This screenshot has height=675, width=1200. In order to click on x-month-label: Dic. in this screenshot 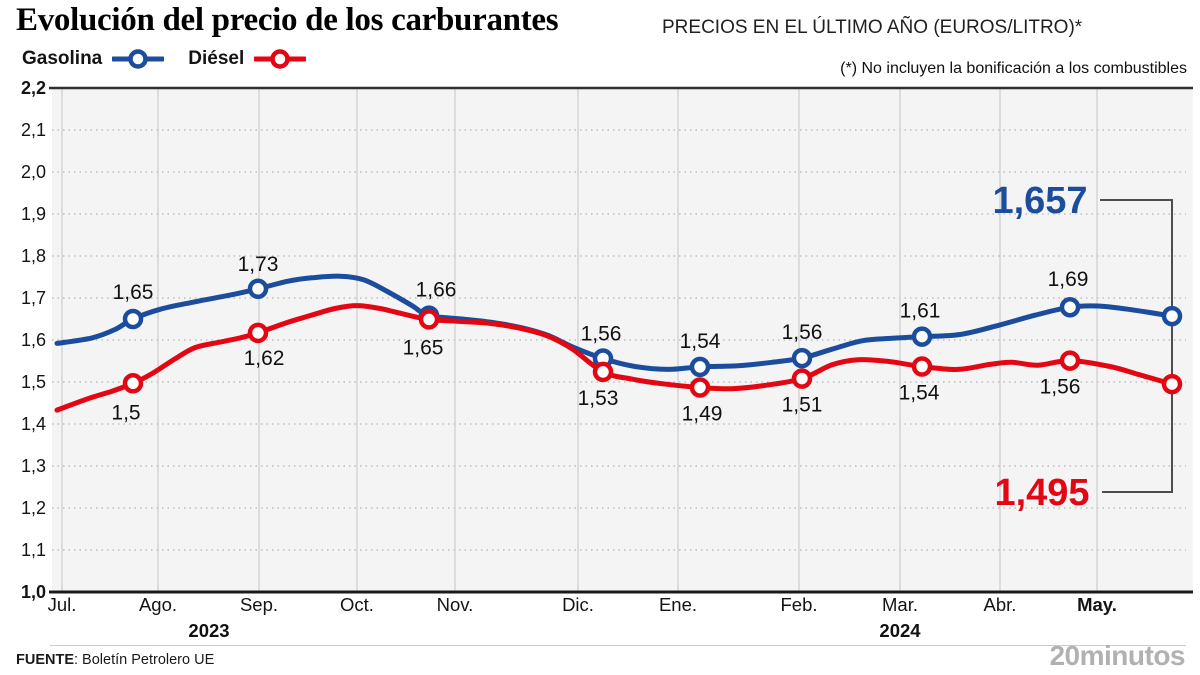, I will do `click(578, 604)`.